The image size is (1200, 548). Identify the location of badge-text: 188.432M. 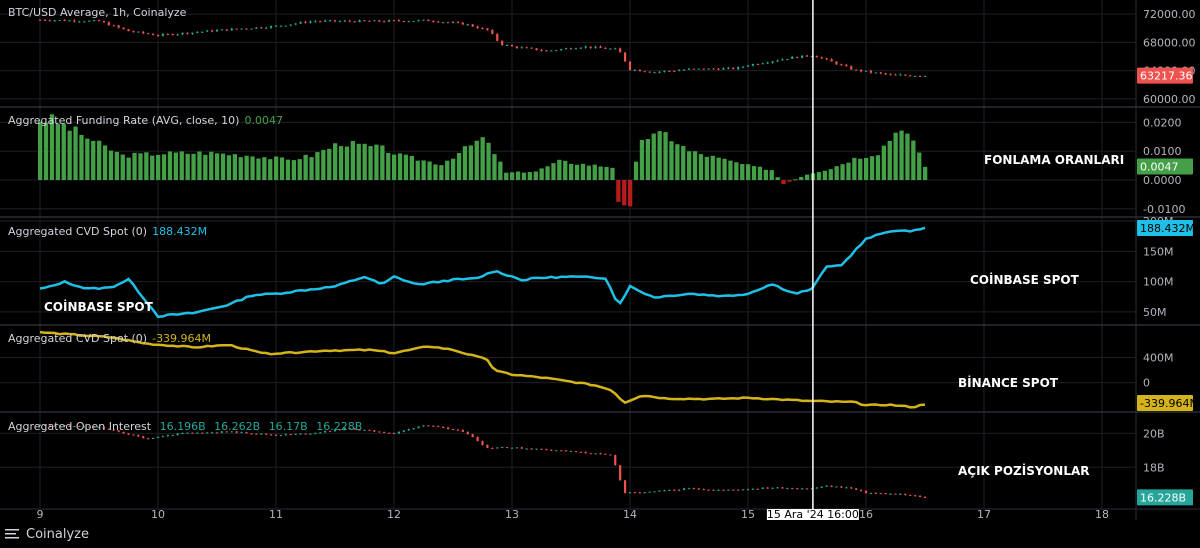
(1167, 228).